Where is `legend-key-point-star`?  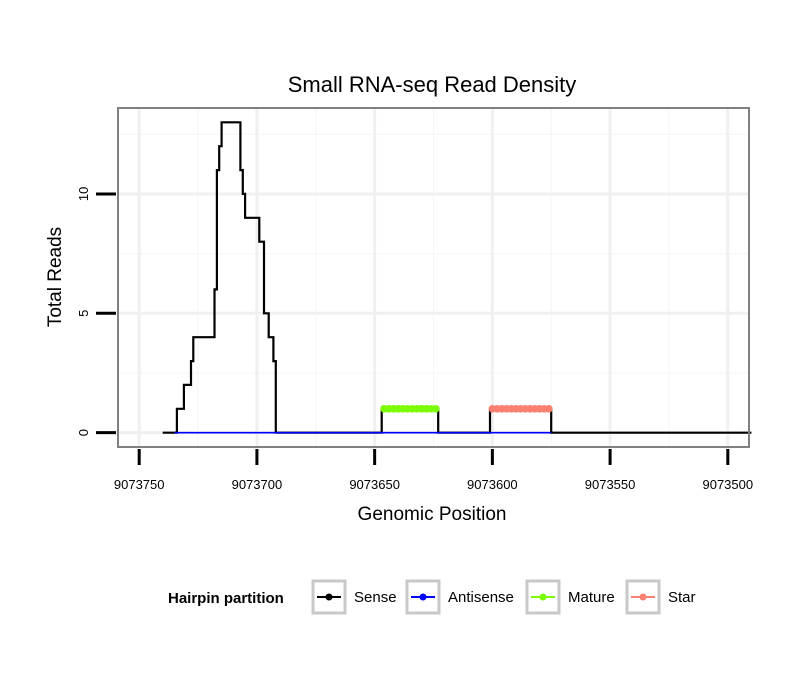 legend-key-point-star is located at coordinates (643, 597).